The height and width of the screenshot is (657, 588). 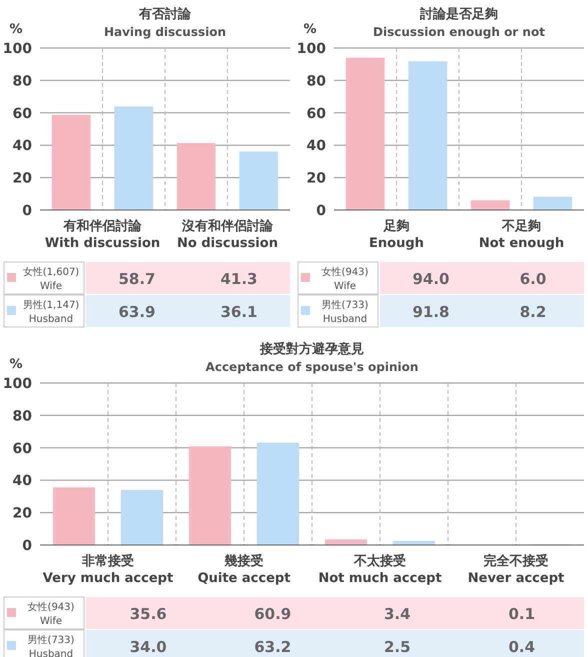 What do you see at coordinates (227, 234) in the screenshot?
I see `x-tick-label: 沒有和伴侶討論 No discussion` at bounding box center [227, 234].